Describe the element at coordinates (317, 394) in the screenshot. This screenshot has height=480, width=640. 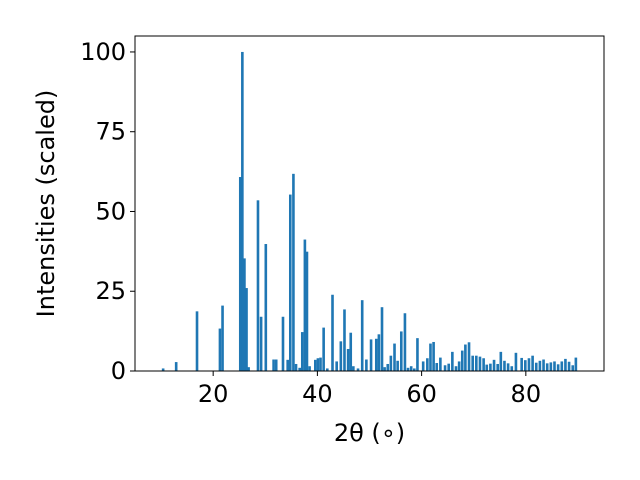
I see `x-tick-label: 40` at that location.